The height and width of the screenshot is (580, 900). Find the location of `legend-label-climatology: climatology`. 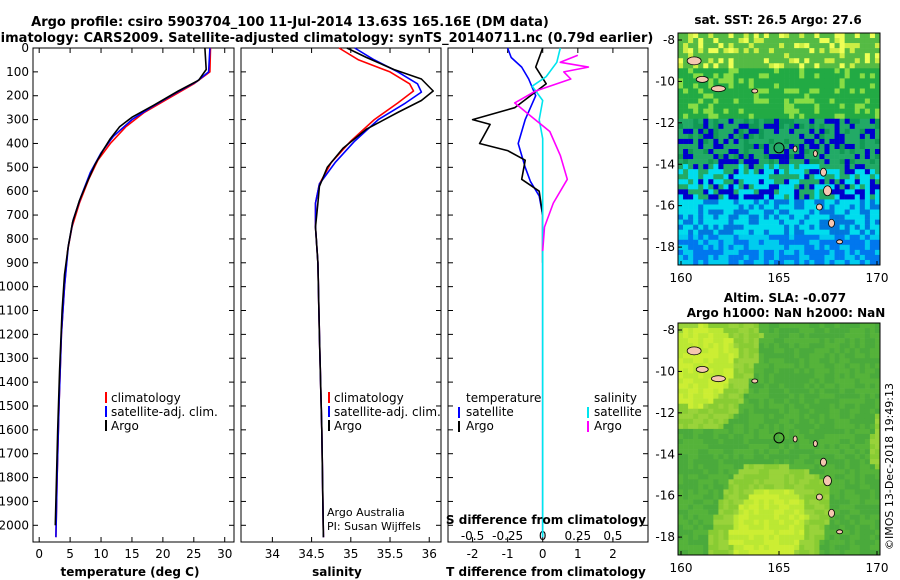

legend-label-climatology: climatology is located at coordinates (146, 398).